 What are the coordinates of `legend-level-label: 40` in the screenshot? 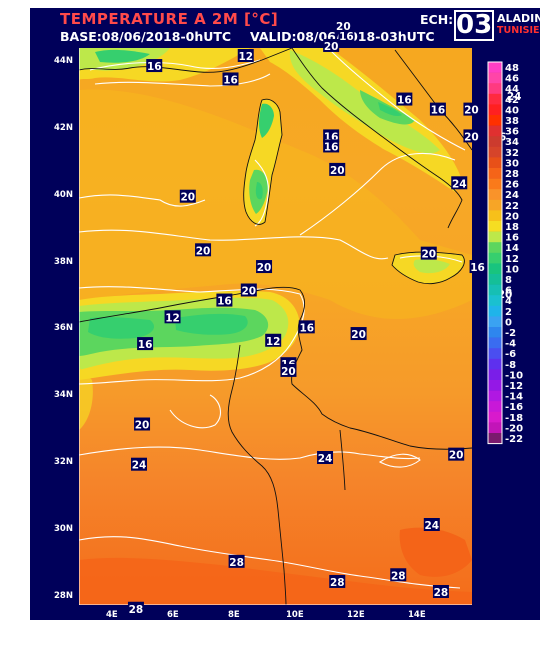 It's located at (512, 110).